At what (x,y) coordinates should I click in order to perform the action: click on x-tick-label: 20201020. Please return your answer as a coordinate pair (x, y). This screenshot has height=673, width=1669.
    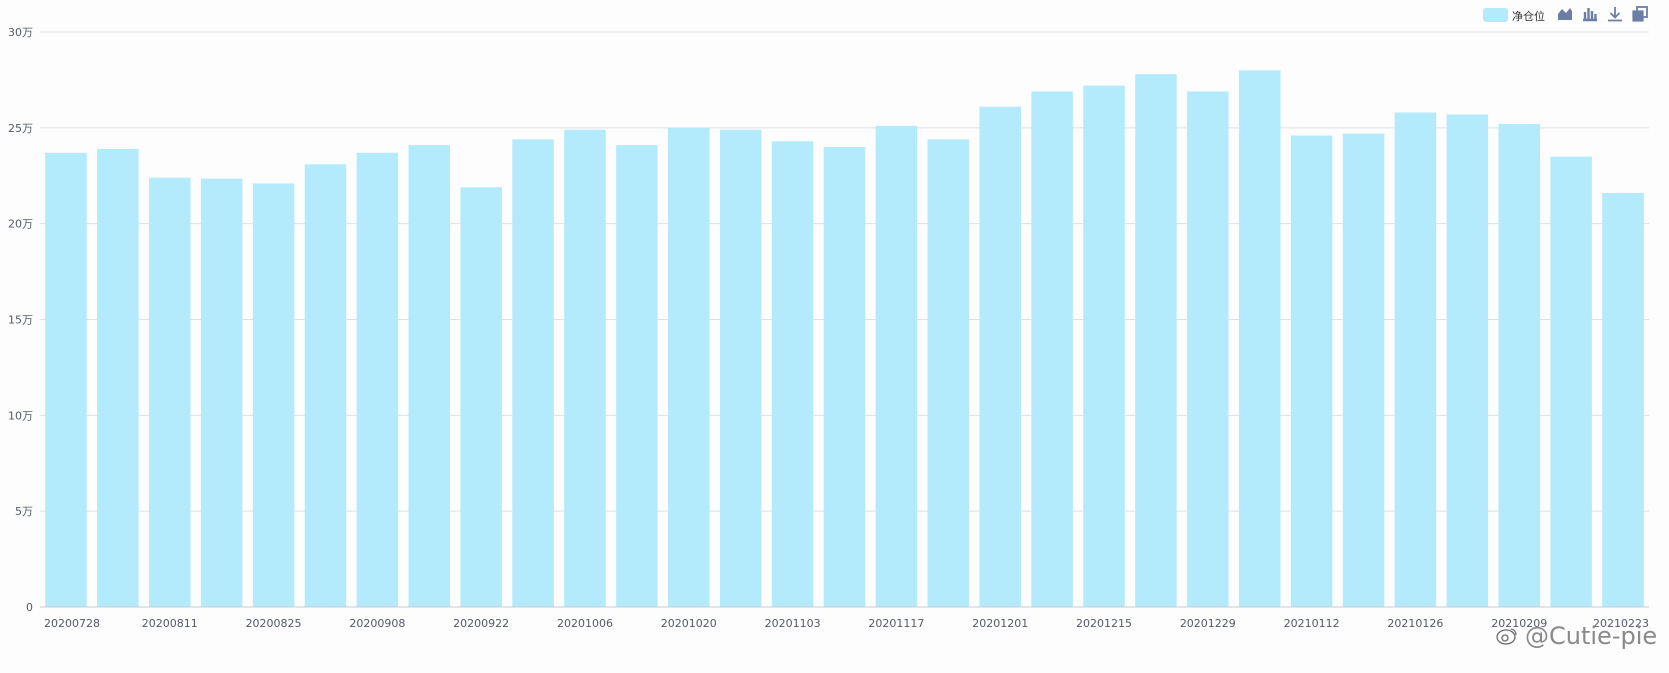
    Looking at the image, I should click on (689, 623).